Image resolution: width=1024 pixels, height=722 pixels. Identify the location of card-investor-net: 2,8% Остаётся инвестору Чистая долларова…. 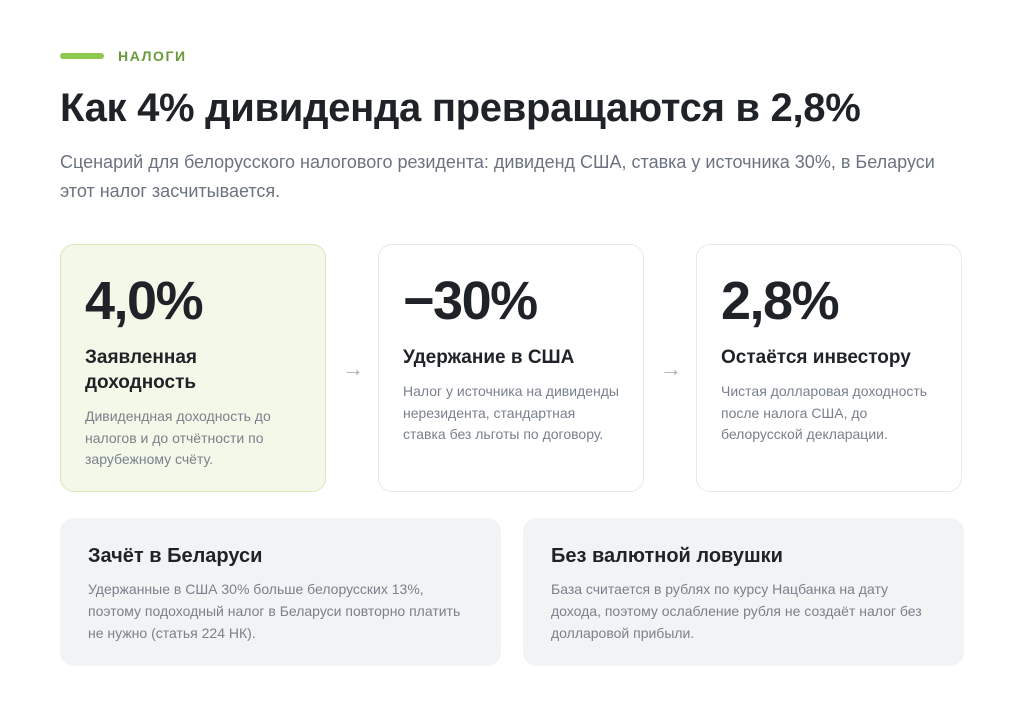
(829, 368).